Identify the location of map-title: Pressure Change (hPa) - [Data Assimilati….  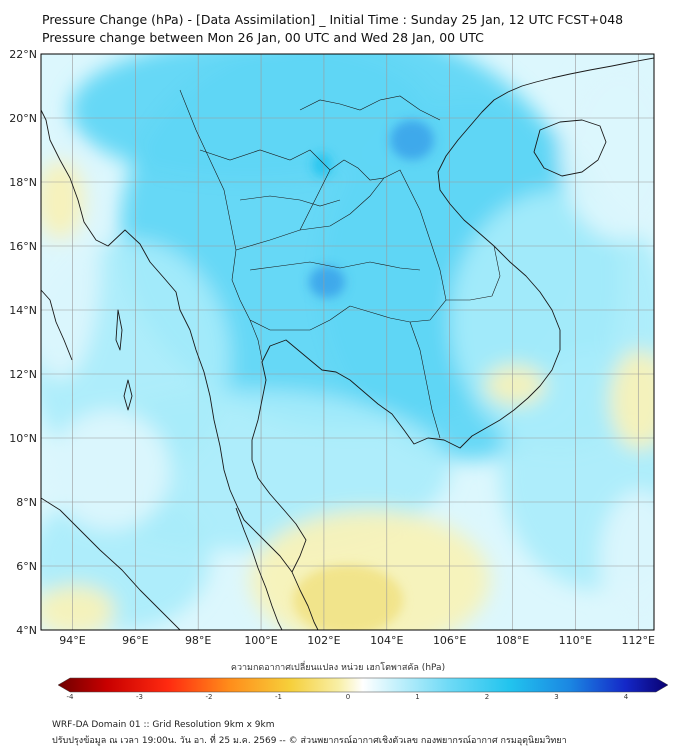
(333, 19).